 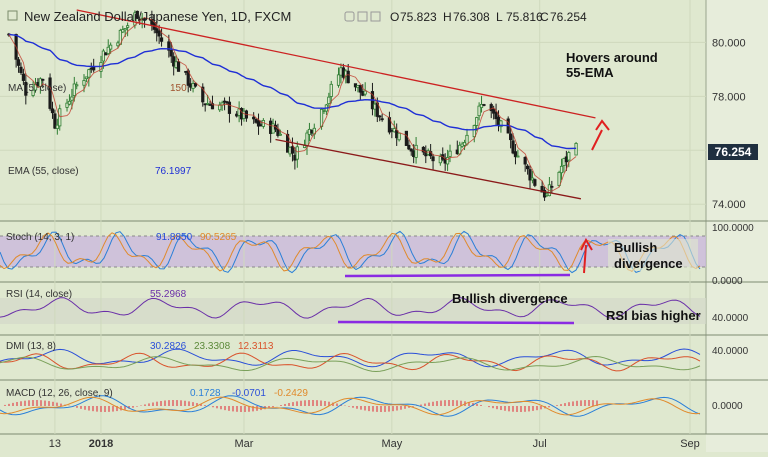 I want to click on rsi-legend: RSI (14, close), so click(x=39, y=294).